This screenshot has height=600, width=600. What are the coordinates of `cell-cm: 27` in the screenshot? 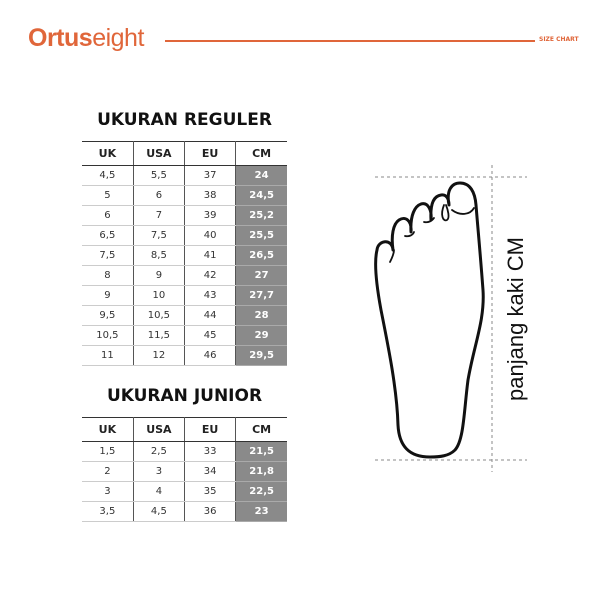 It's located at (261, 275).